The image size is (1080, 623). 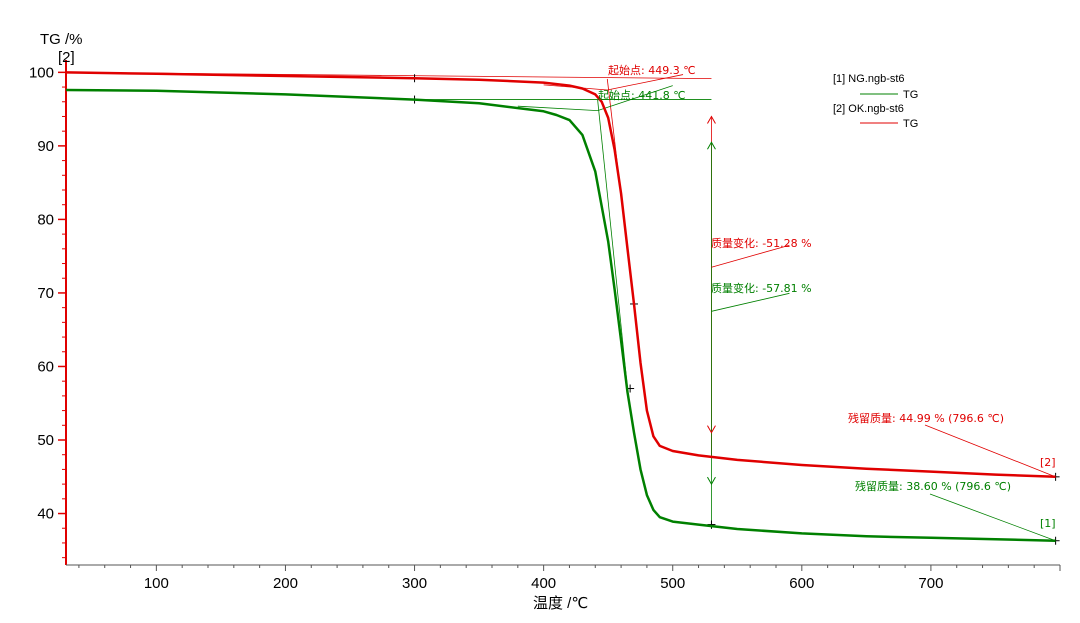 What do you see at coordinates (45, 293) in the screenshot?
I see `y-tick-label: 70` at bounding box center [45, 293].